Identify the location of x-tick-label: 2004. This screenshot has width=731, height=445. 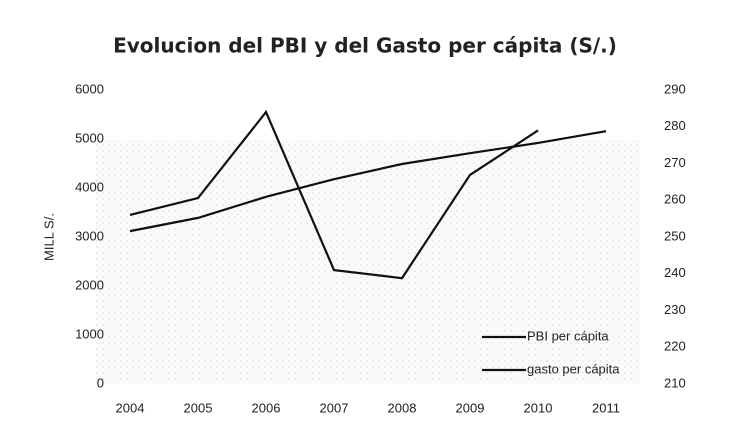
(130, 407).